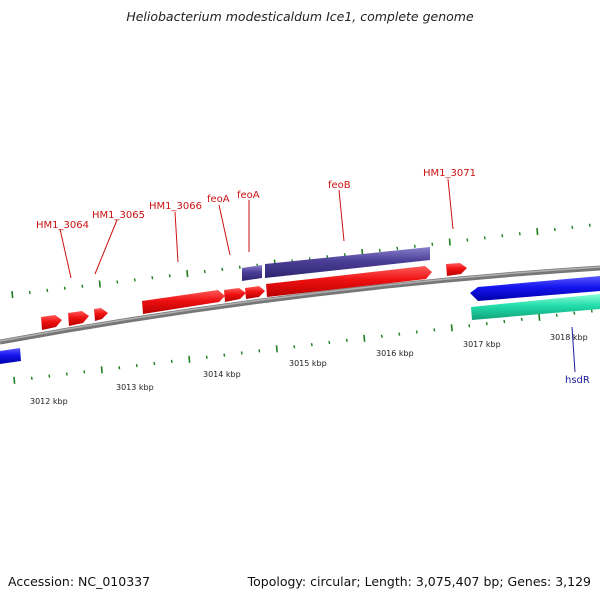  I want to click on kbp-label-3016: 3016 kbp, so click(395, 353).